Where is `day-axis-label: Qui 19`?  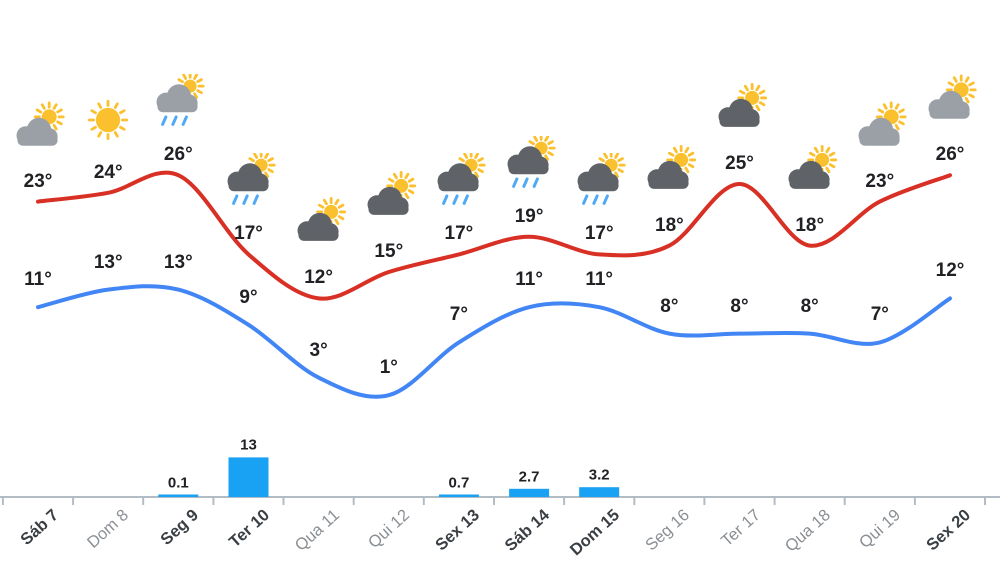 day-axis-label: Qui 19 is located at coordinates (879, 529).